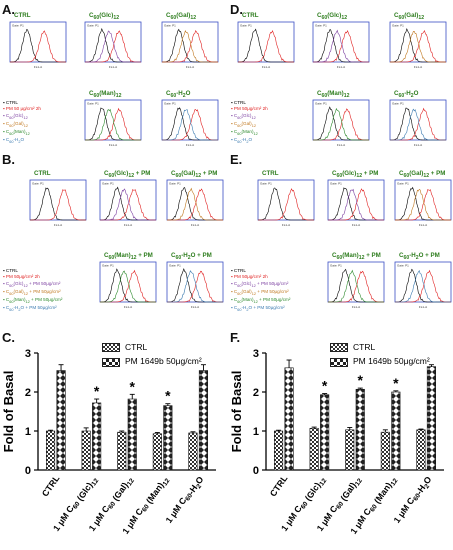 The width and height of the screenshot is (453, 550). What do you see at coordinates (256, 432) in the screenshot?
I see `y-tick-label: 1` at bounding box center [256, 432].